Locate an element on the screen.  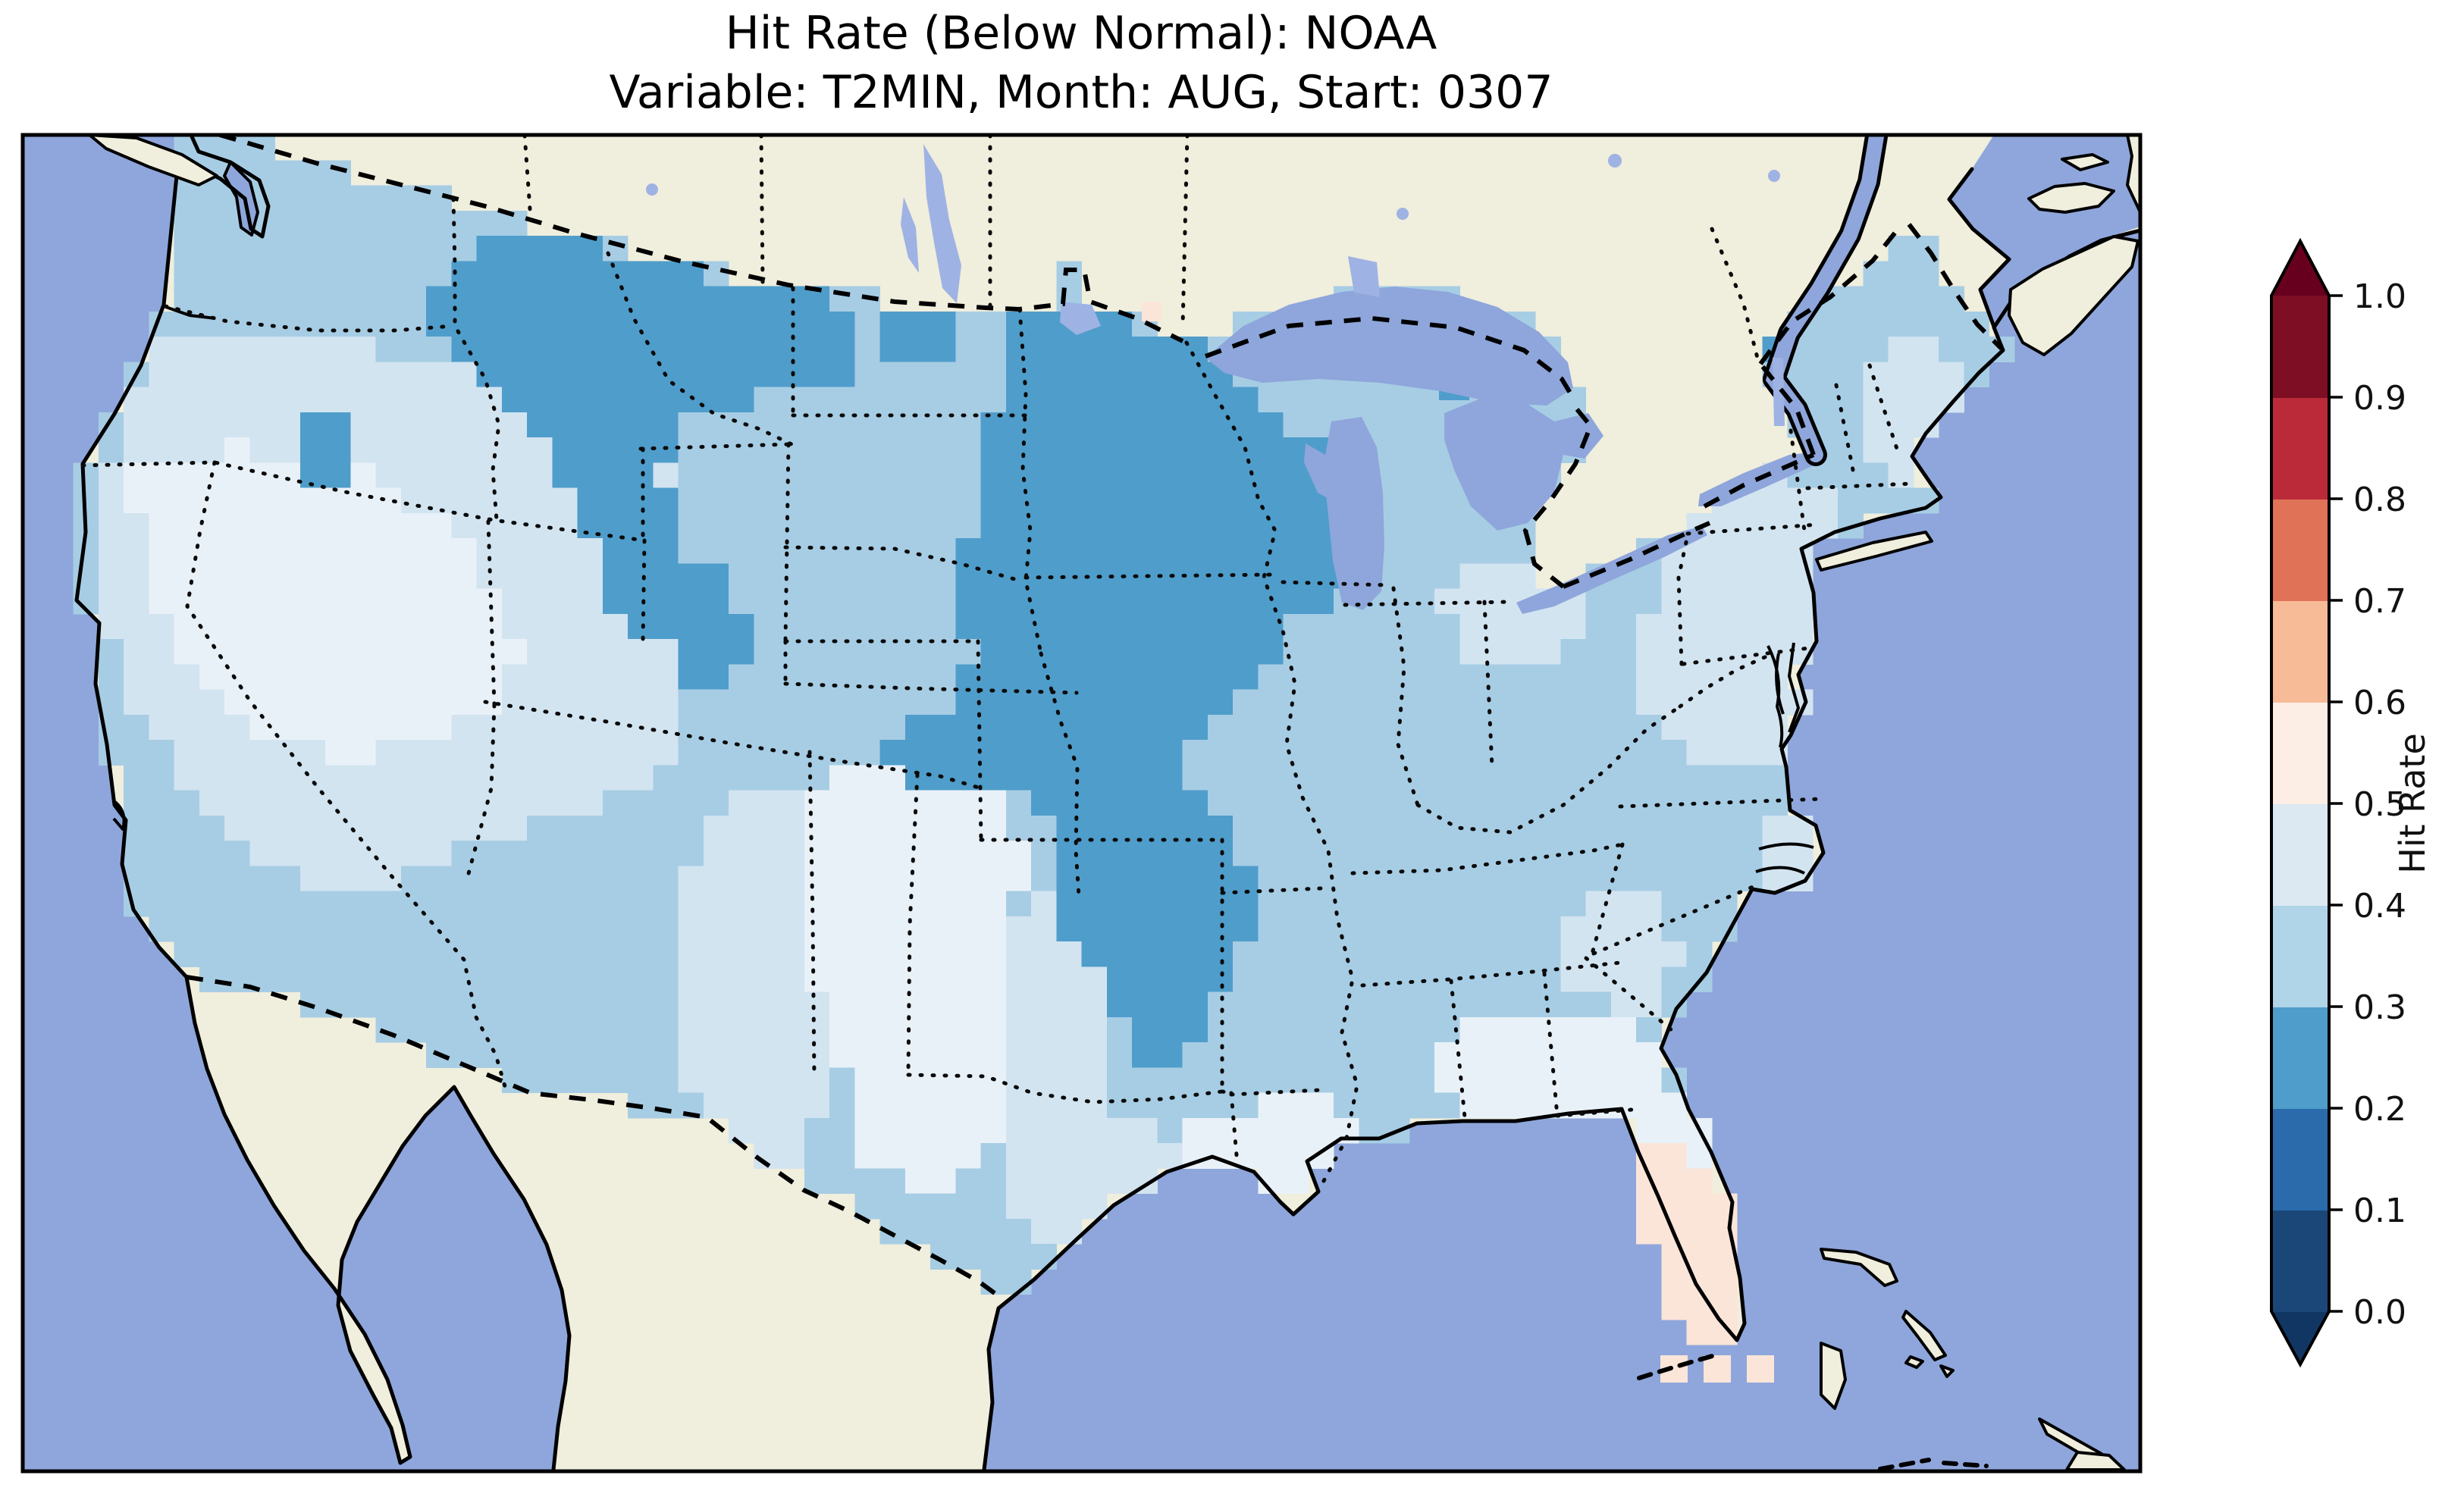
lake-nipigon is located at coordinates (1364, 276).